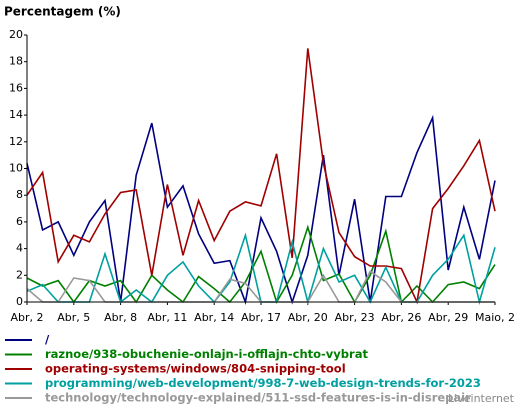 Image resolution: width=520 pixels, height=405 pixels. What do you see at coordinates (16, 34) in the screenshot?
I see `y-tick-label: 20` at bounding box center [16, 34].